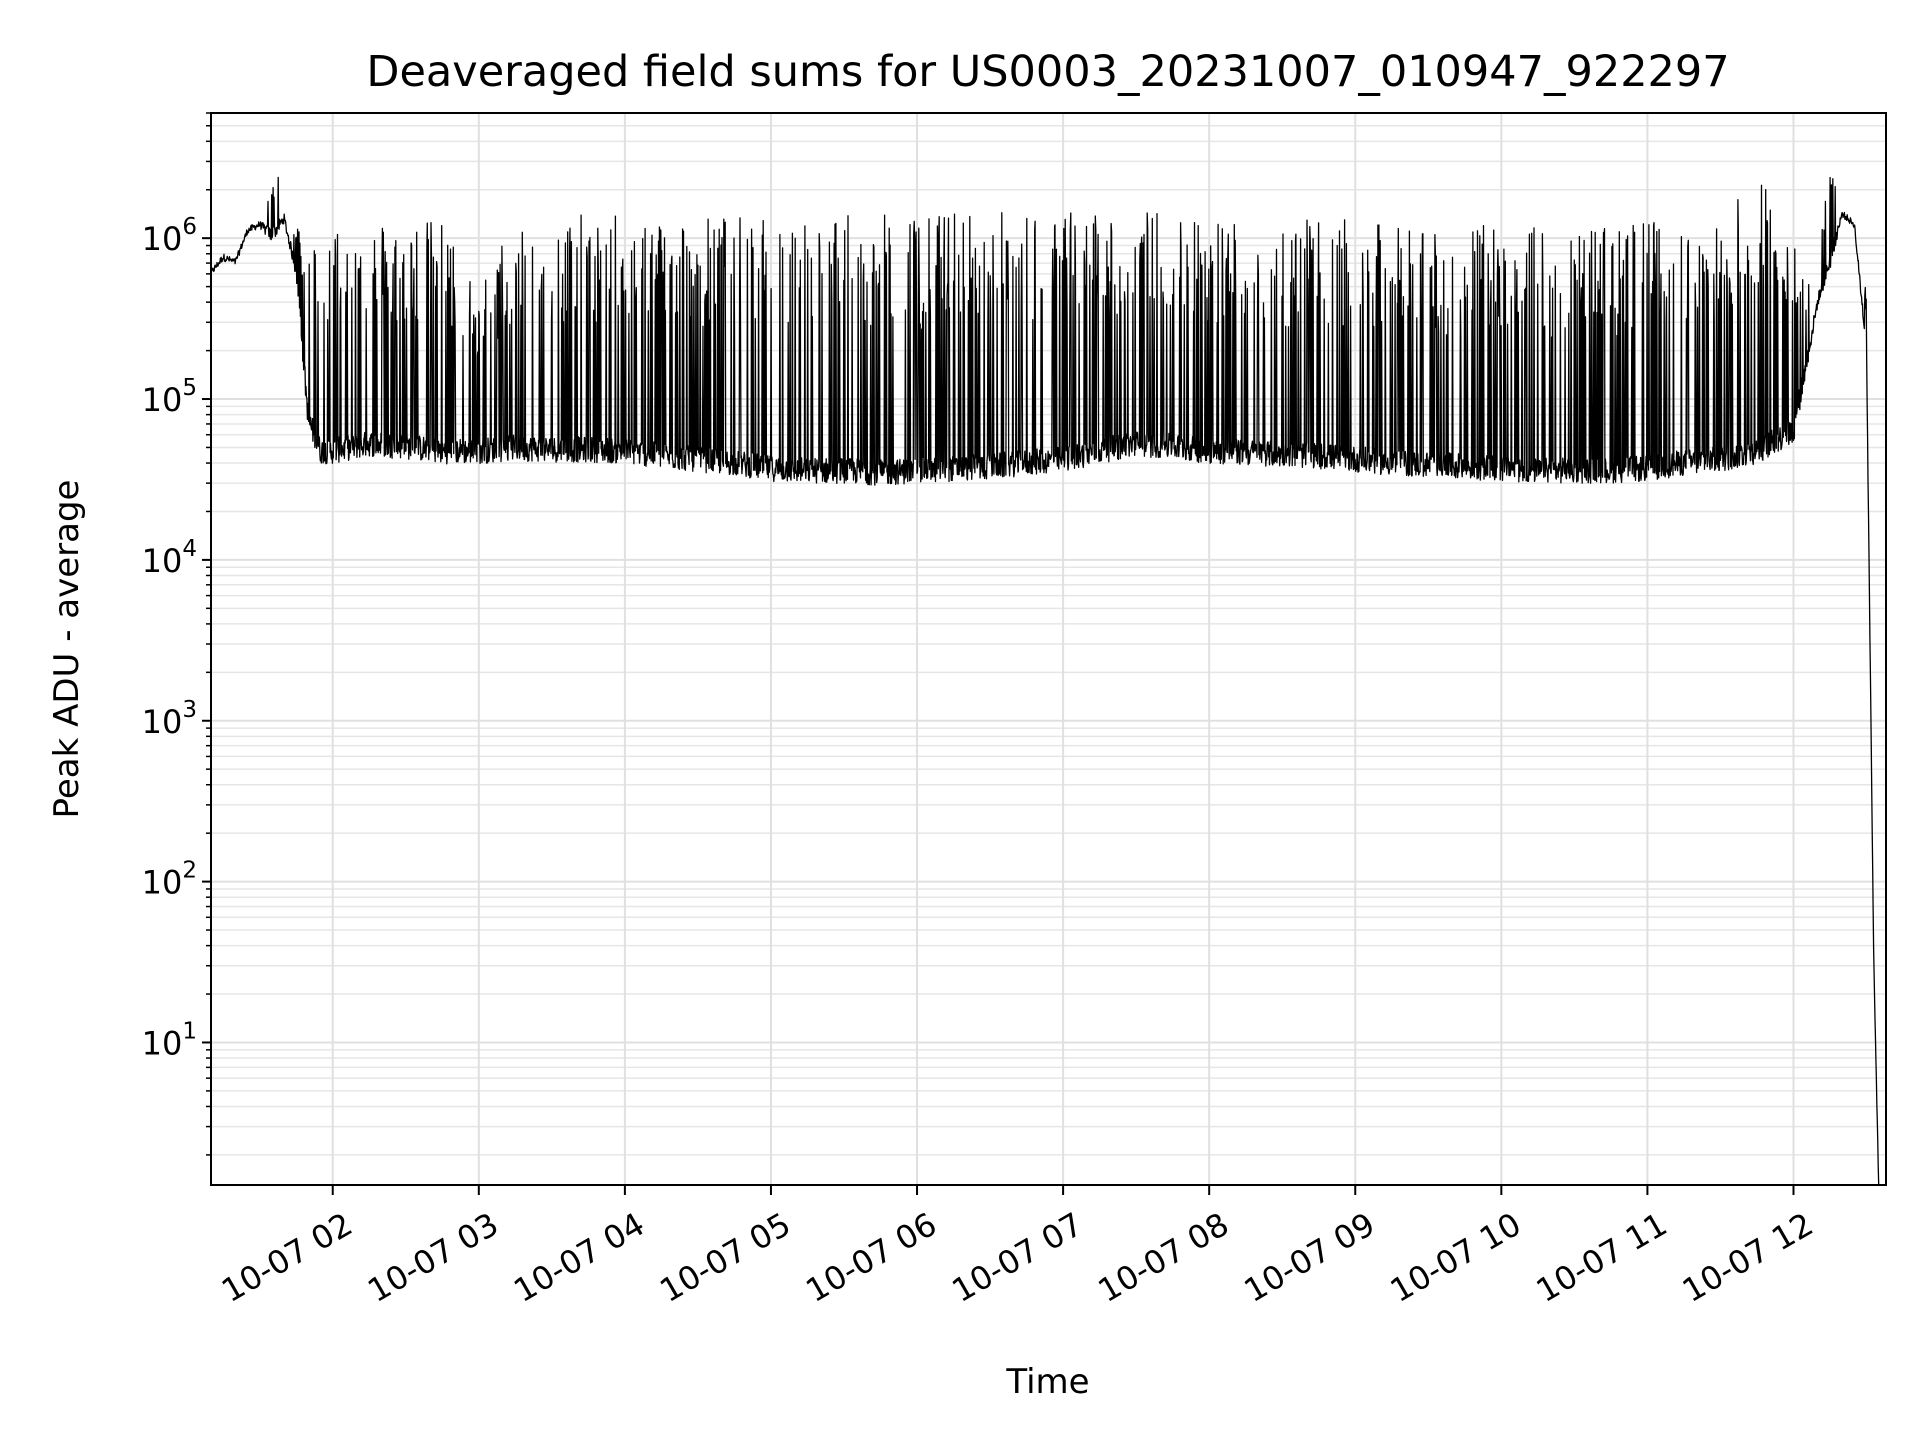 The width and height of the screenshot is (1920, 1440). Describe the element at coordinates (189, 1031) in the screenshot. I see `y-tick-exponent: 1` at that location.